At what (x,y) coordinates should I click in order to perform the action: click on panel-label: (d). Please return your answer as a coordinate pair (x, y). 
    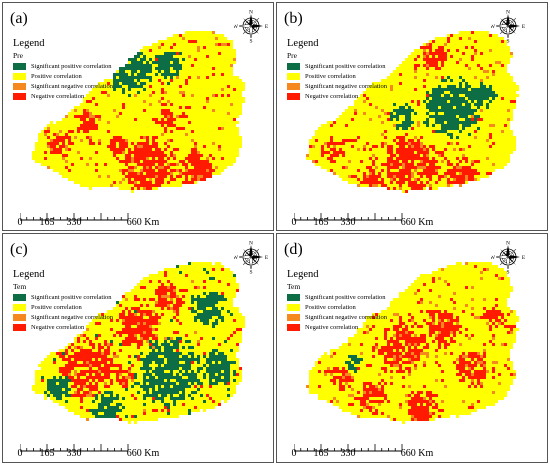
    Looking at the image, I should click on (293, 249).